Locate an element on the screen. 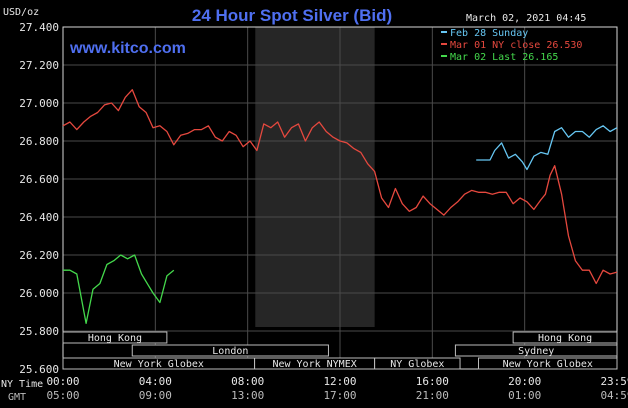 The image size is (628, 408). x-tick-label: 00:00 is located at coordinates (62, 381).